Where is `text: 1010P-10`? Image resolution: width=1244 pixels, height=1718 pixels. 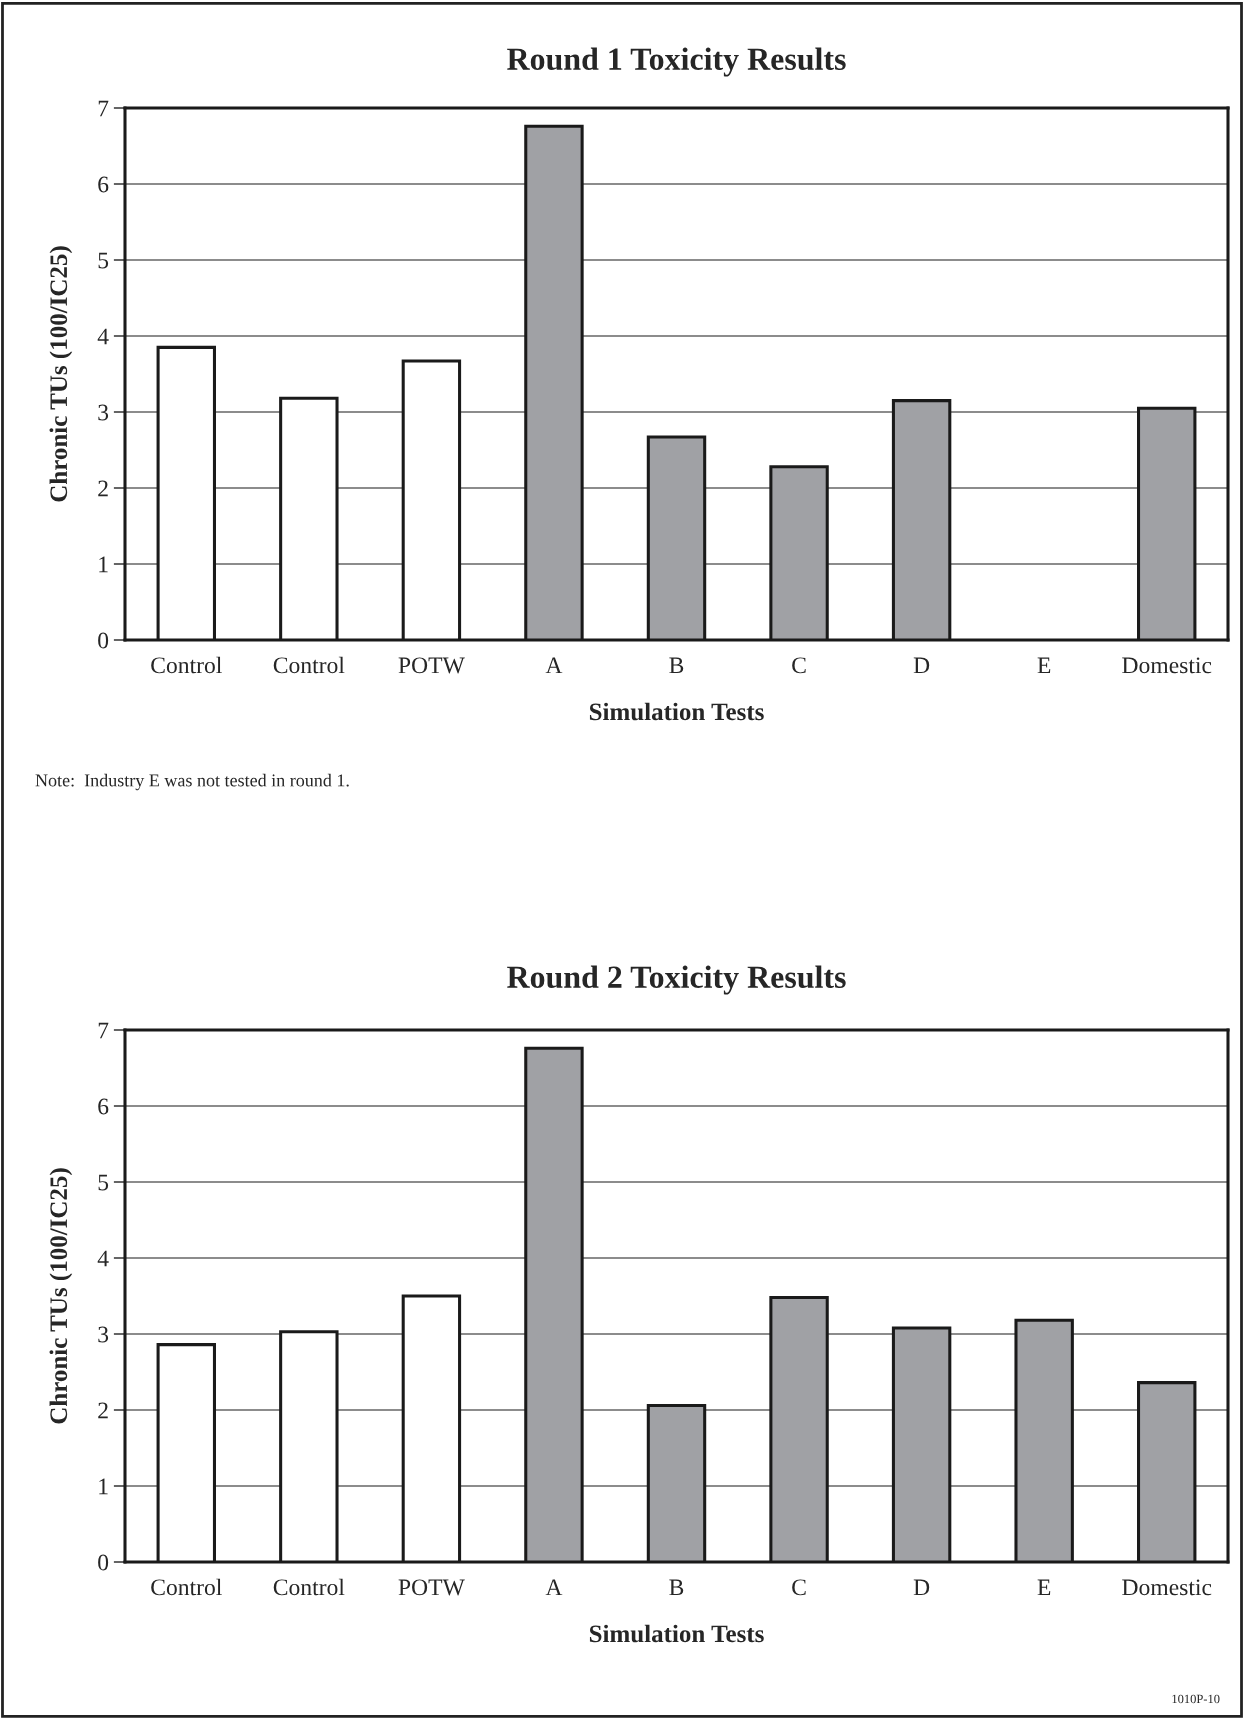 text: 1010P-10 is located at coordinates (1196, 1699).